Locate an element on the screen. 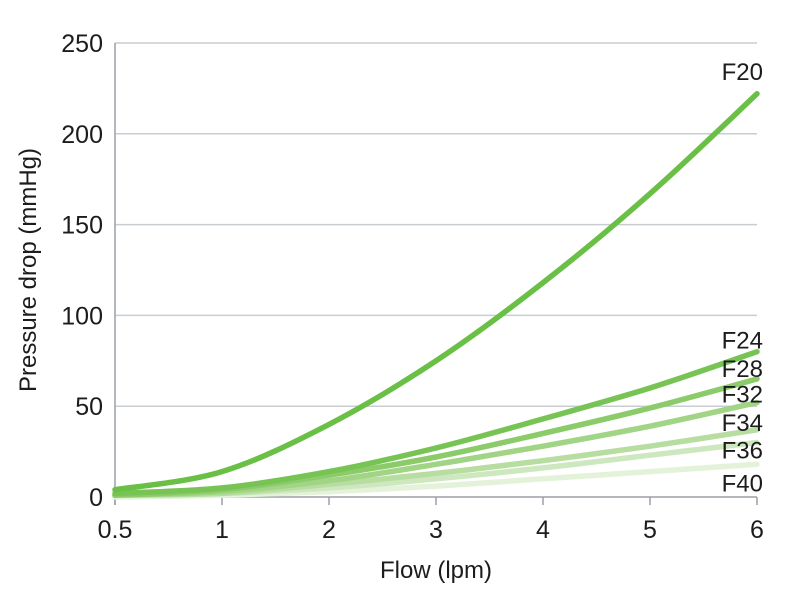 This screenshot has width=800, height=600. y-tick-label: 250 is located at coordinates (82, 44).